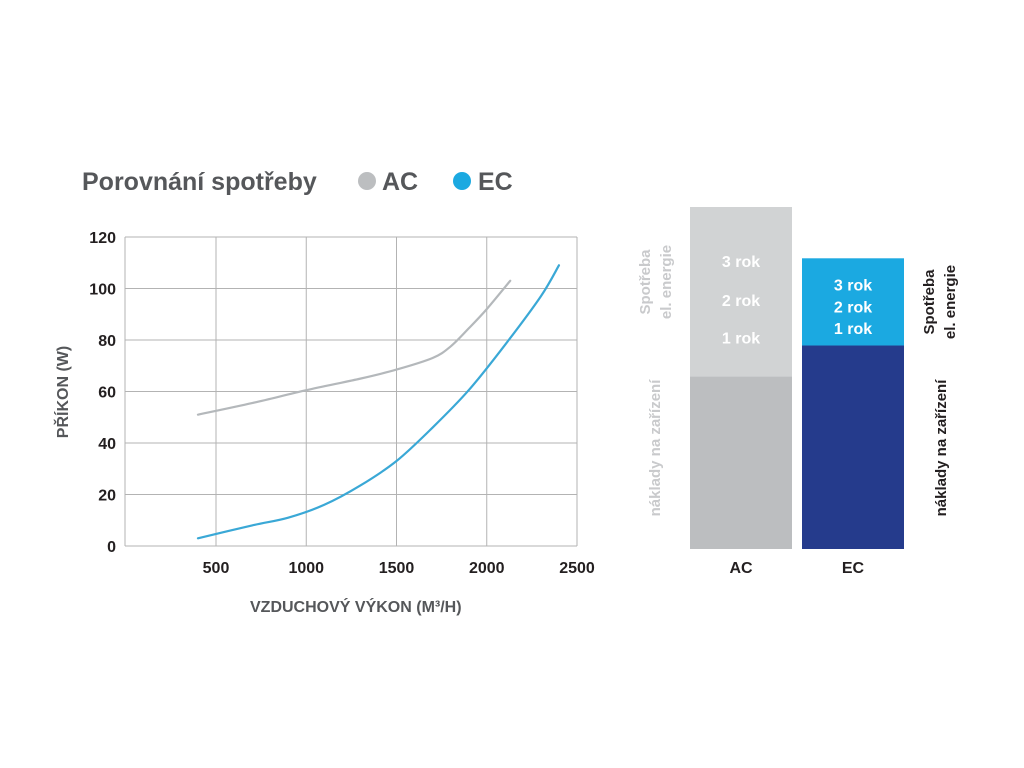 The image size is (1024, 768). I want to click on side-label-energy-ac: el. energie, so click(666, 282).